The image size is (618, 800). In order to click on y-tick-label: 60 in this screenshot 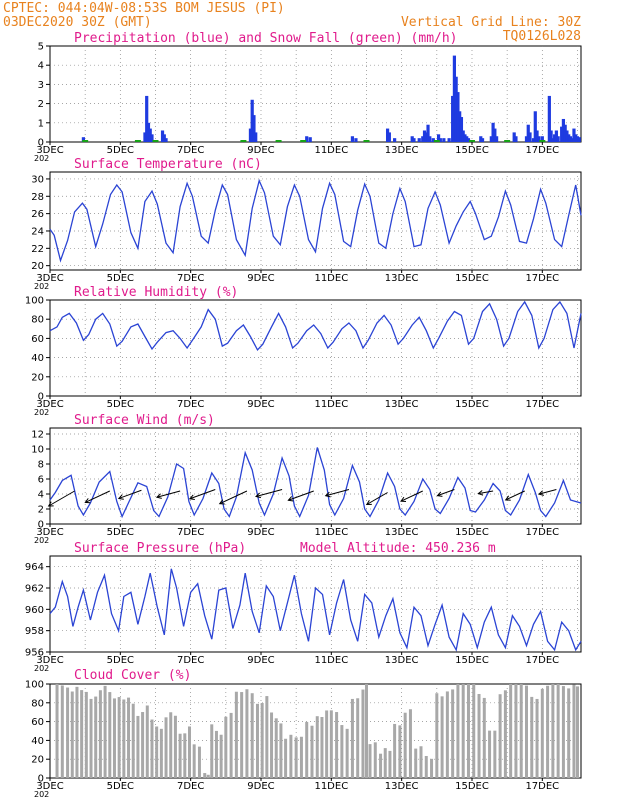, I will do `click(37, 722)`.